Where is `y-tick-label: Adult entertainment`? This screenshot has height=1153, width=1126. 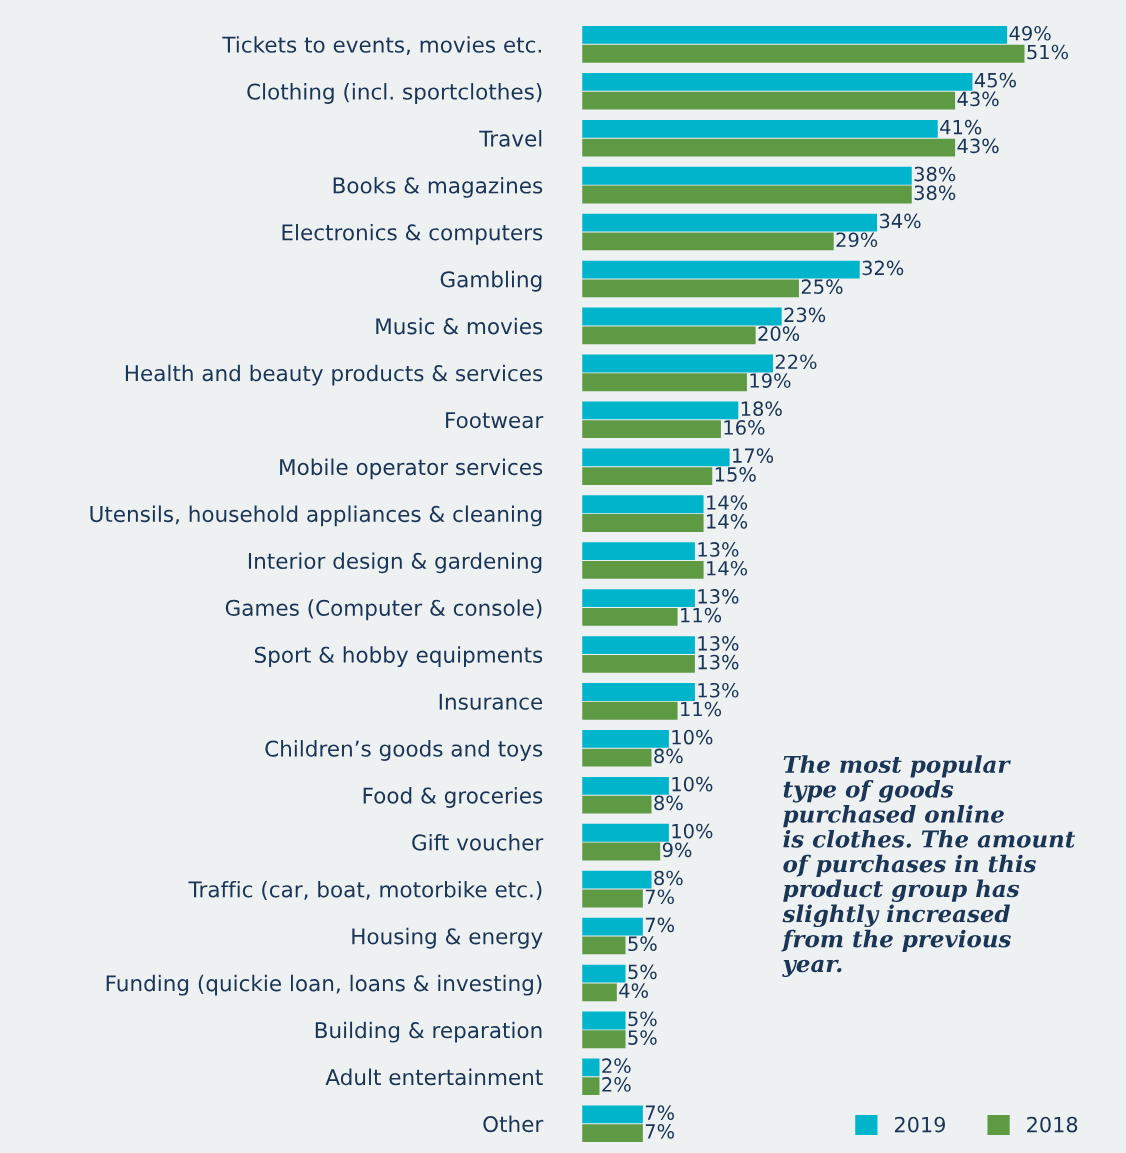
y-tick-label: Adult entertainment is located at coordinates (434, 1077).